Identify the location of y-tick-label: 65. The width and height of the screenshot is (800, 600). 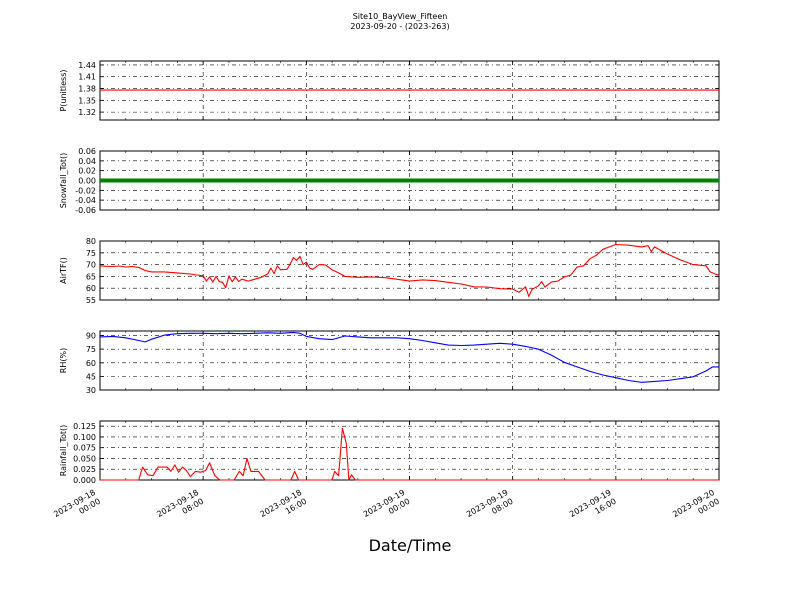
(91, 276).